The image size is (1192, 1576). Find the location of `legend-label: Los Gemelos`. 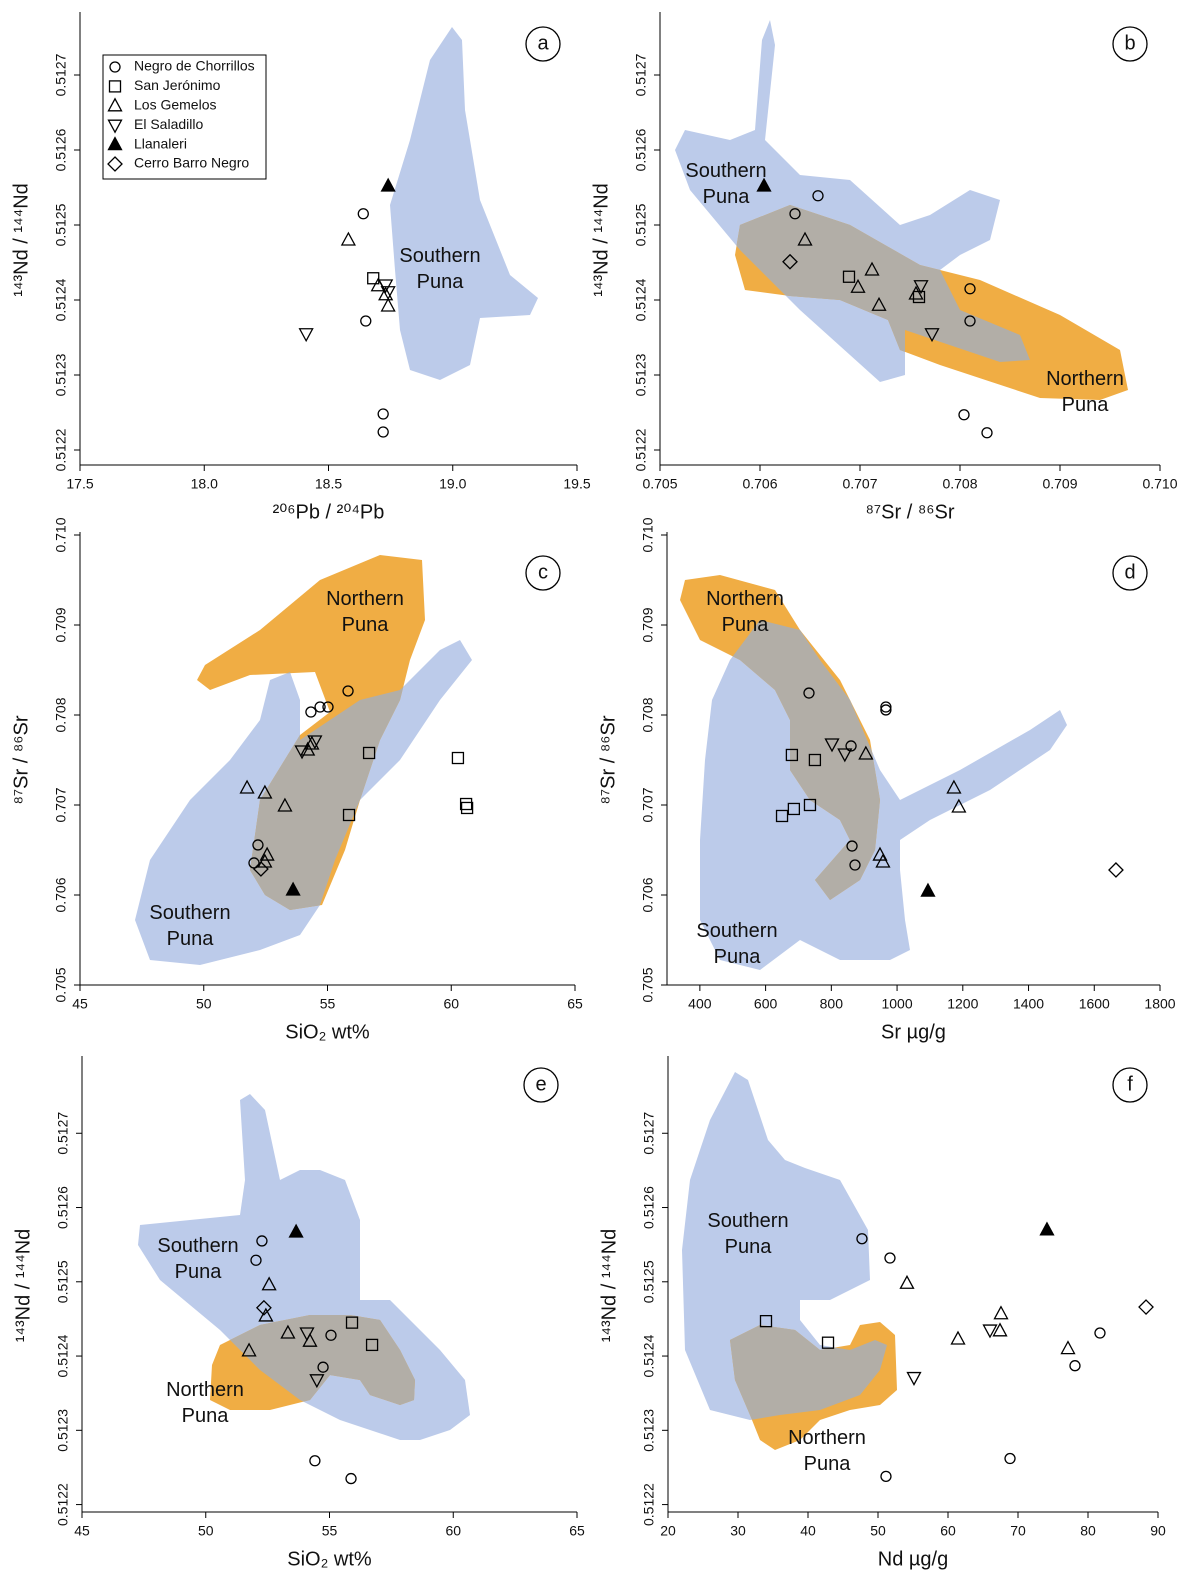

legend-label: Los Gemelos is located at coordinates (175, 105).